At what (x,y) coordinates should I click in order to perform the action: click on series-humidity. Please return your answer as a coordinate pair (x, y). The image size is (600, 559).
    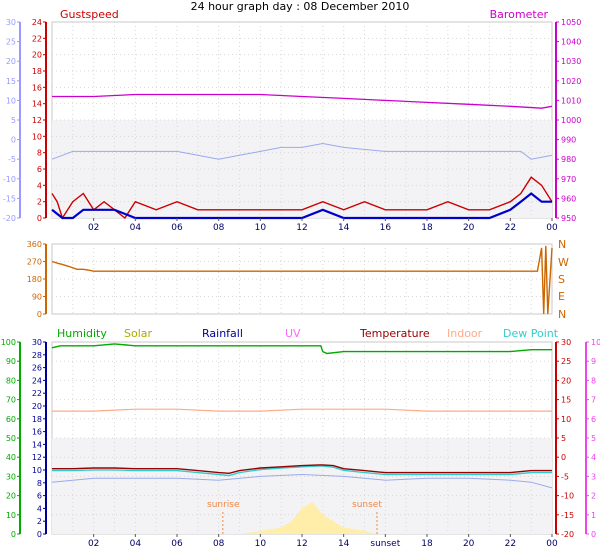
    Looking at the image, I should click on (301, 349).